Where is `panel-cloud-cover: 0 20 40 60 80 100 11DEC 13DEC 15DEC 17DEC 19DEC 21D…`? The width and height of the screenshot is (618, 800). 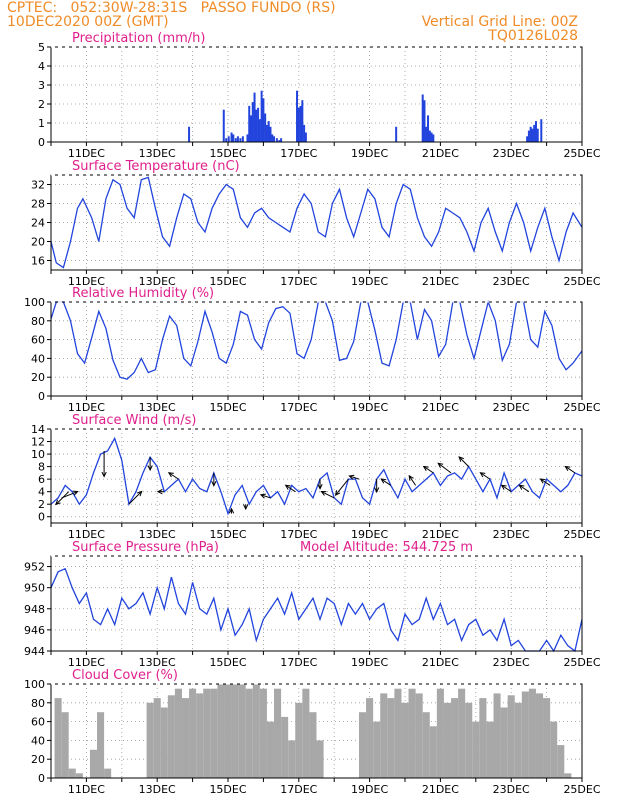 panel-cloud-cover: 0 20 40 60 80 100 11DEC 13DEC 15DEC 17DEC 19DEC 21D… is located at coordinates (312, 732).